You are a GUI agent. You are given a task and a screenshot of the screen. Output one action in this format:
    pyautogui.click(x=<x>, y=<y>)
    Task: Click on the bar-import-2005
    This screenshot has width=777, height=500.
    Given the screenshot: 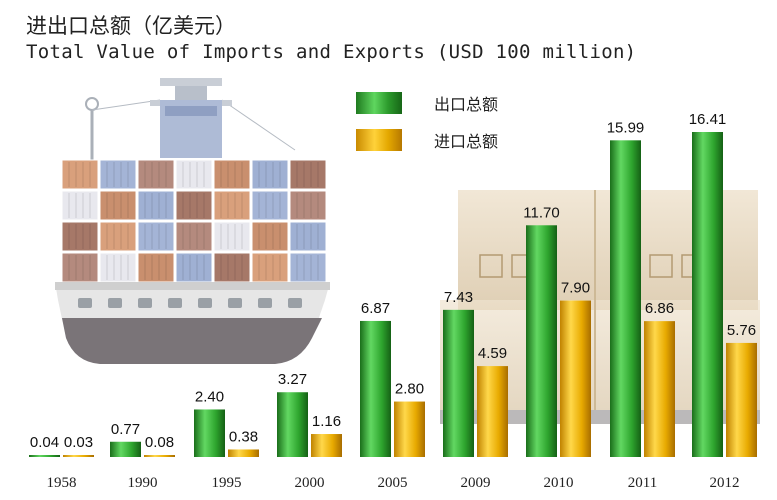 What is the action you would take?
    pyautogui.click(x=409, y=429)
    